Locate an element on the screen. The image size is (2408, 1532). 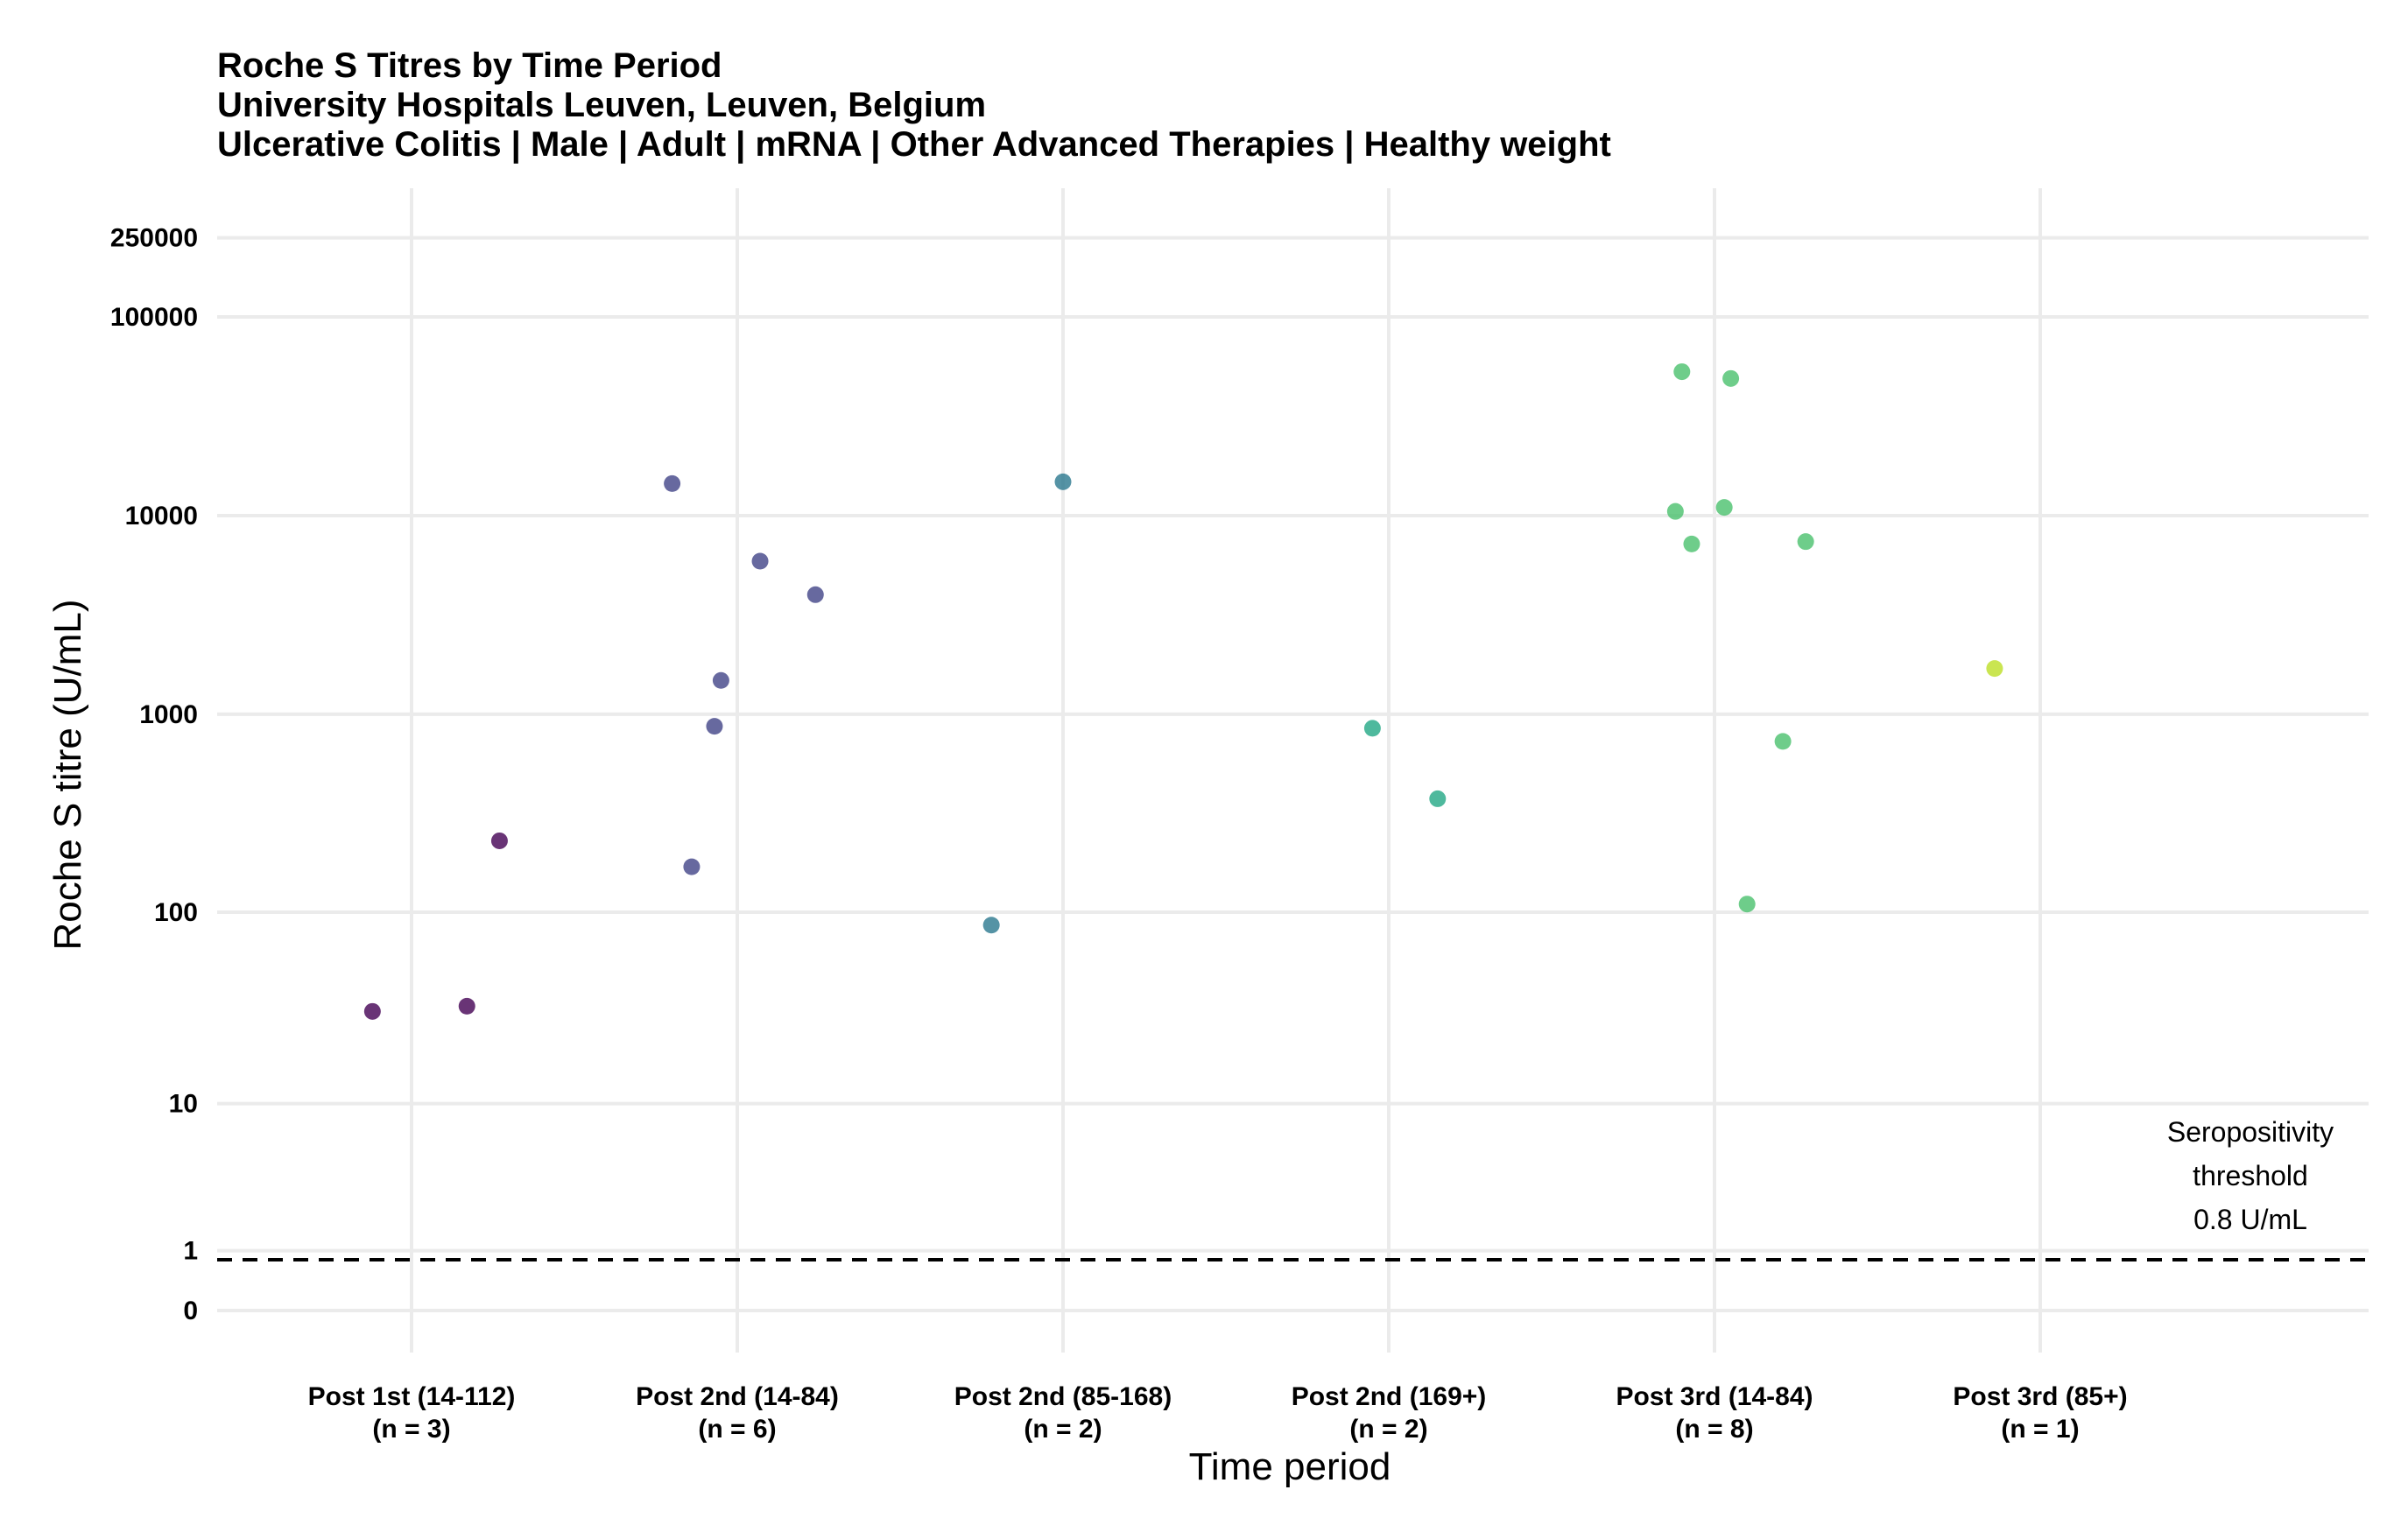
x-tick-label: Post 1st (14-112) is located at coordinates (412, 1397).